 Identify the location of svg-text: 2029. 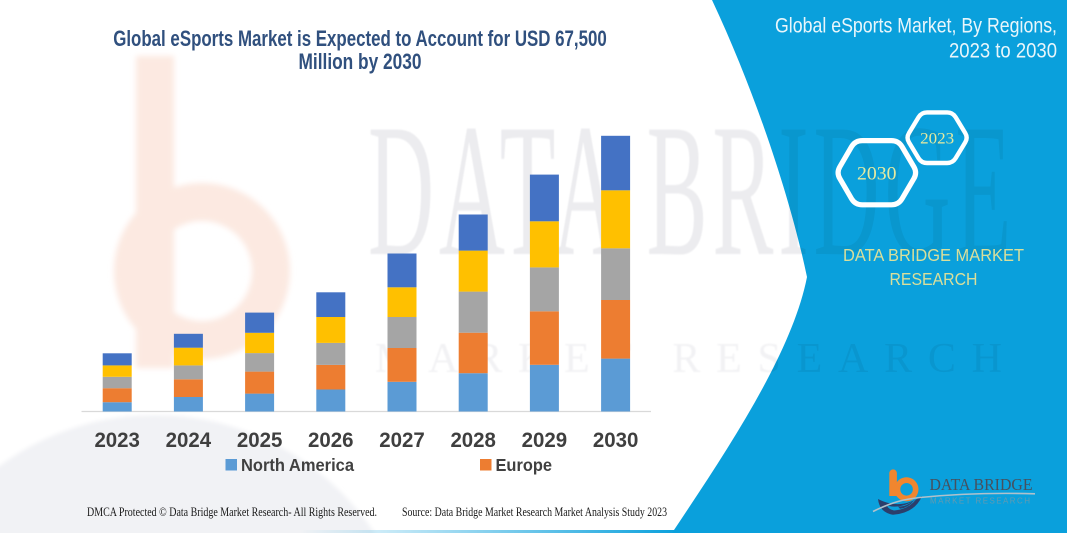
(545, 440).